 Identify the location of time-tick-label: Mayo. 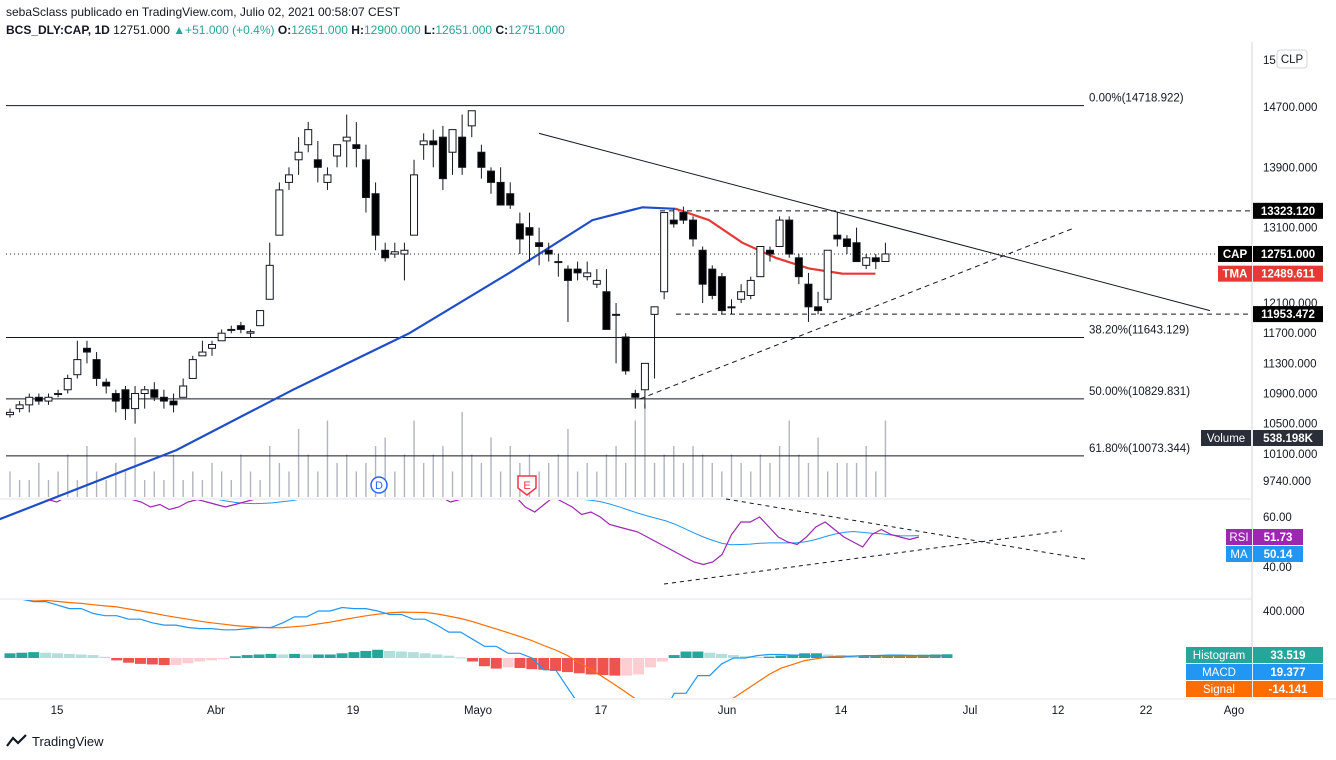
(478, 711).